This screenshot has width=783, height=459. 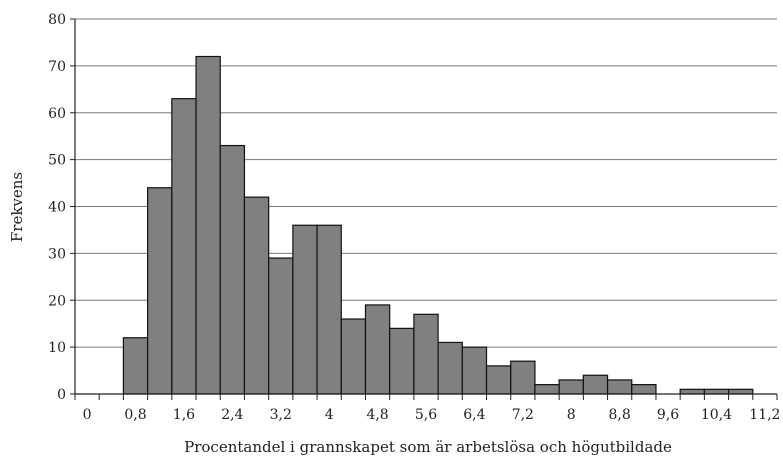 I want to click on y-tick-label: 40, so click(x=57, y=208).